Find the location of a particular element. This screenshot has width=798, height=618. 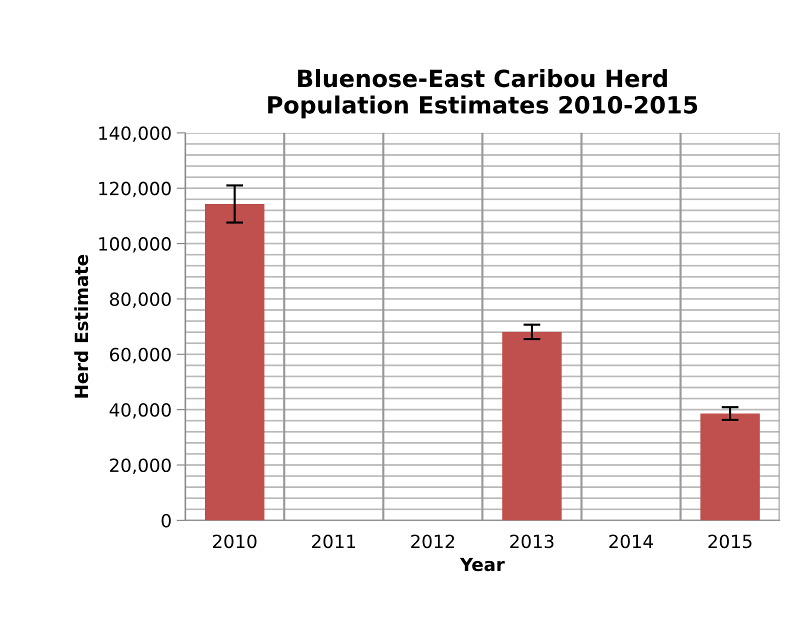

y-tick-label: 120,000 is located at coordinates (135, 190).